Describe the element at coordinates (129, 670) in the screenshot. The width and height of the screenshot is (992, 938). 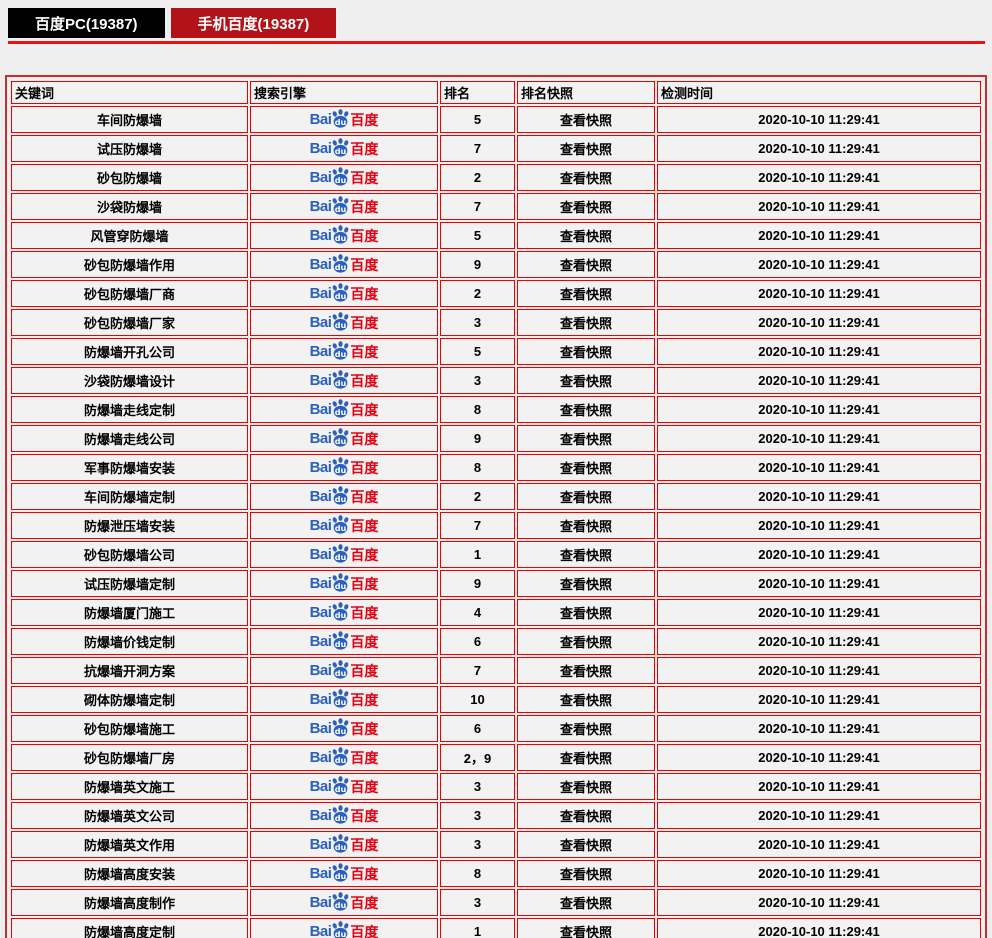
I see `keyword-cell: 抗爆墙开洞方案` at that location.